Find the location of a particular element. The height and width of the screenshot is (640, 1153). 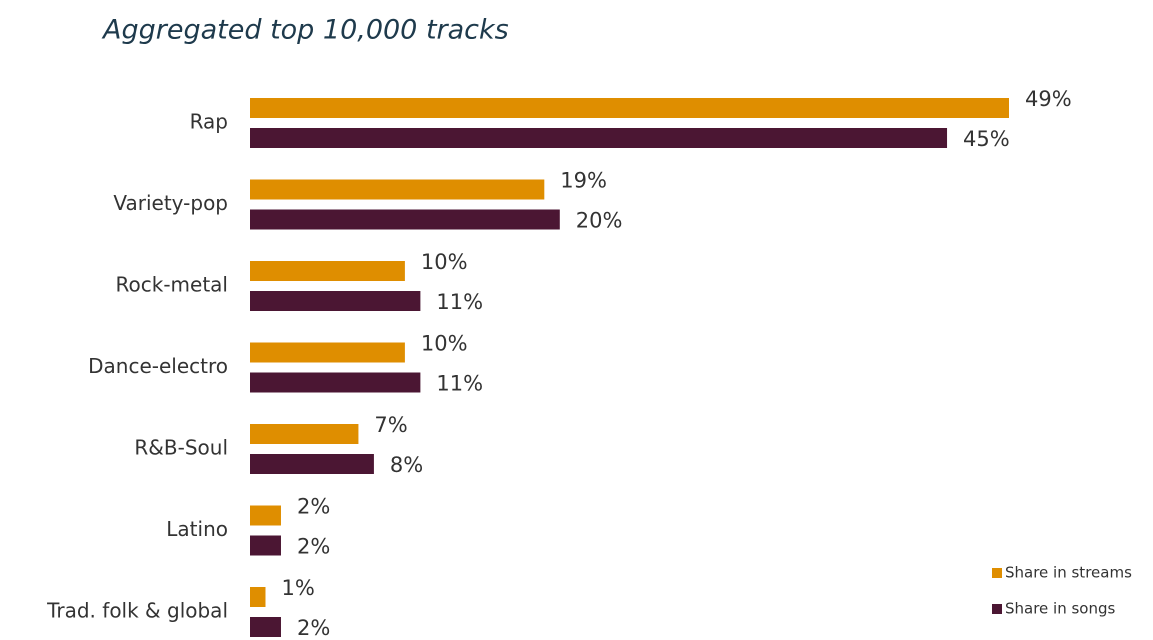

value-label: 49% is located at coordinates (1048, 99).